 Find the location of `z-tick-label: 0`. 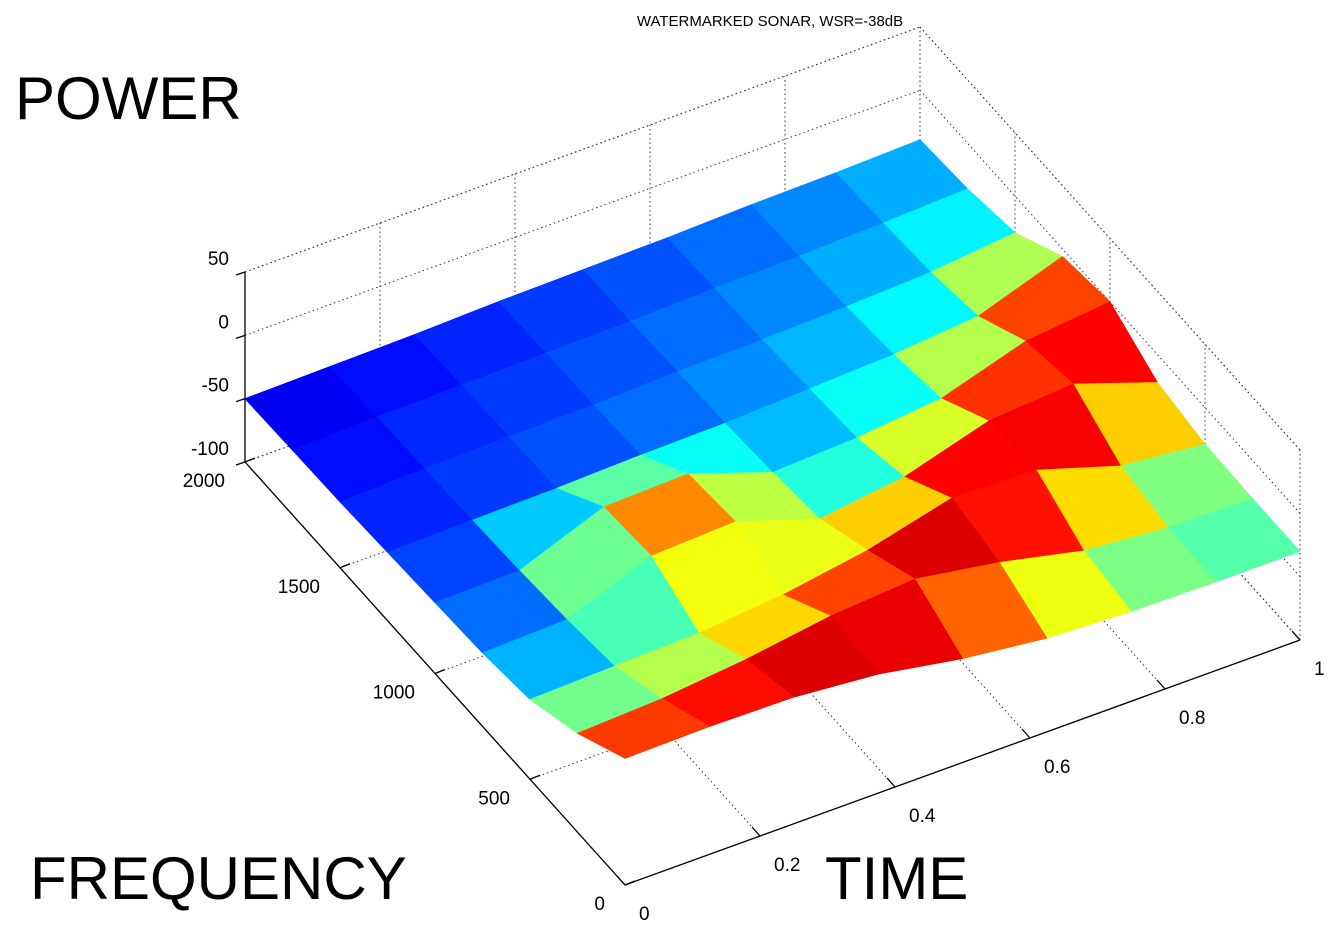

z-tick-label: 0 is located at coordinates (223, 322).